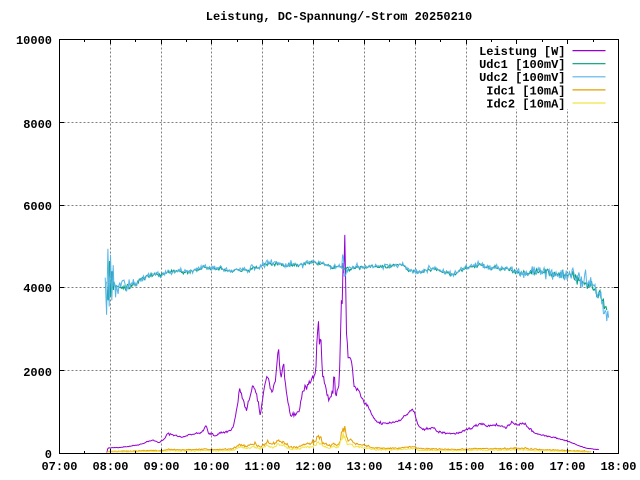 The height and width of the screenshot is (480, 640). What do you see at coordinates (37, 373) in the screenshot?
I see `svg-text: 2000` at bounding box center [37, 373].